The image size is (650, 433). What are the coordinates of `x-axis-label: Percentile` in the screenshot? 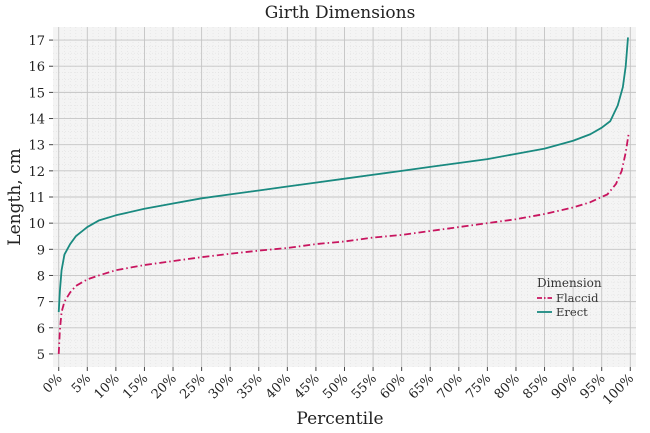 It's located at (339, 419).